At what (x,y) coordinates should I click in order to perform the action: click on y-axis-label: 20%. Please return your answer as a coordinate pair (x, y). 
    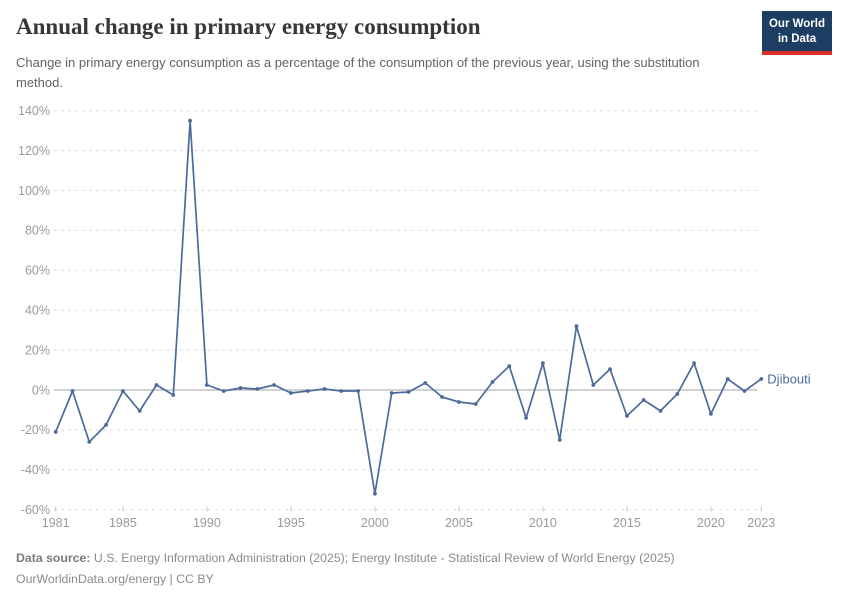
    Looking at the image, I should click on (37, 350).